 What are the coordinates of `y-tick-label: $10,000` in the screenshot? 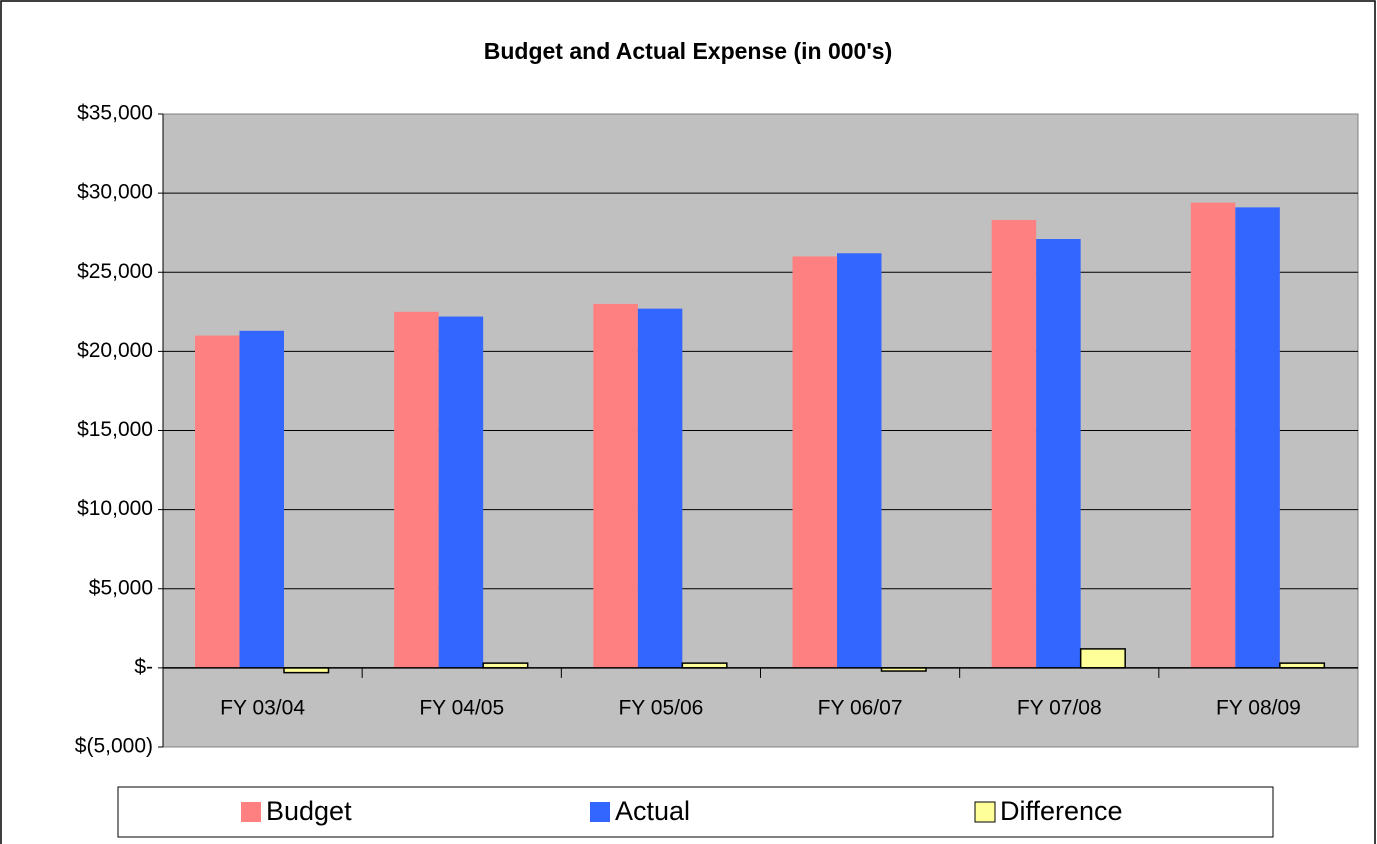 It's located at (115, 508).